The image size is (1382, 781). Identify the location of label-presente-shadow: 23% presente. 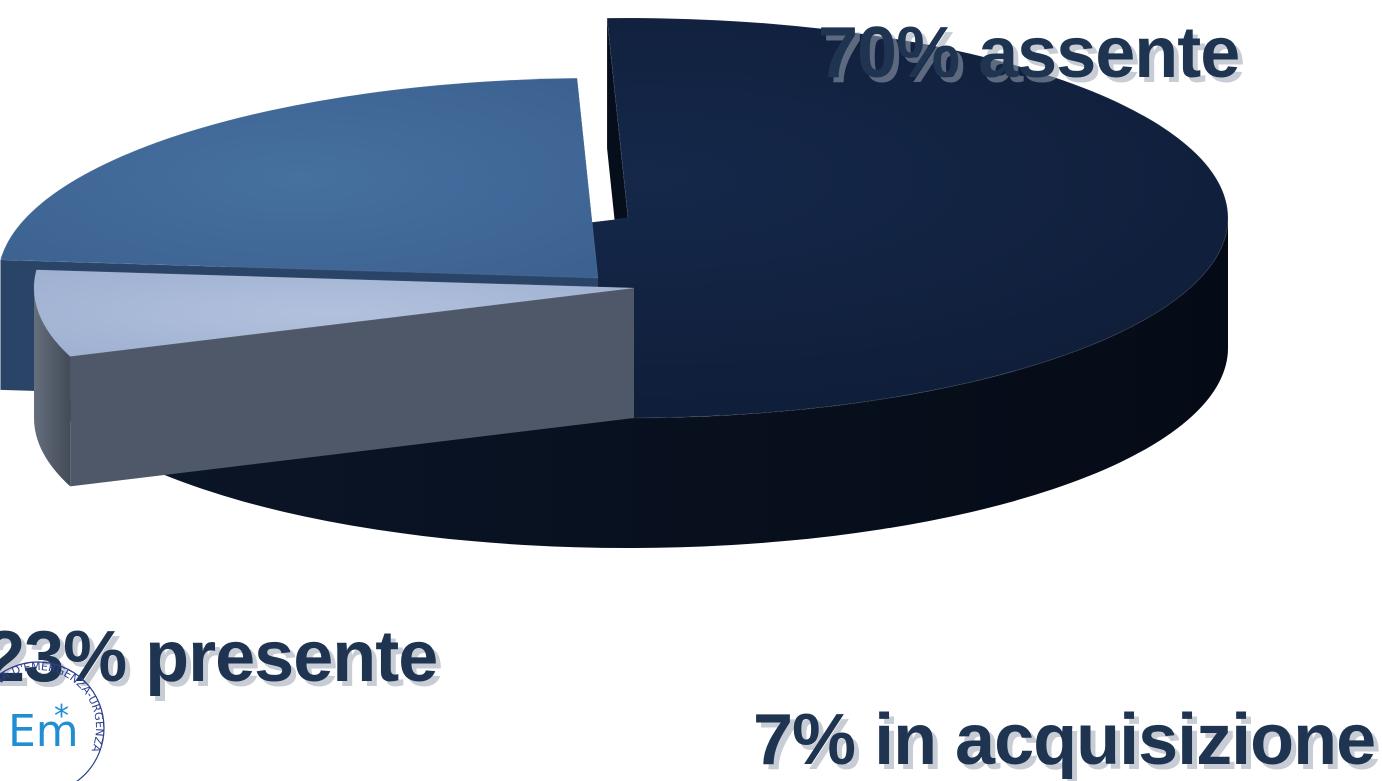
(221, 662).